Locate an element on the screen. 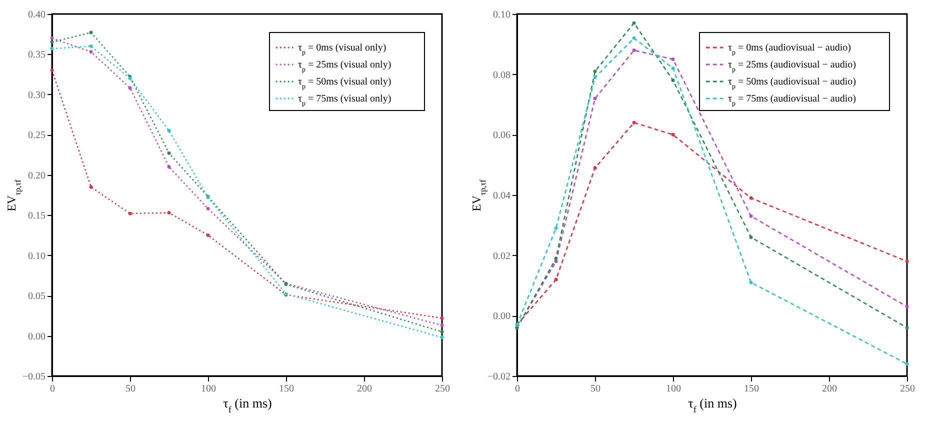 The width and height of the screenshot is (934, 423). y-tick-label: −0.02 is located at coordinates (498, 377).